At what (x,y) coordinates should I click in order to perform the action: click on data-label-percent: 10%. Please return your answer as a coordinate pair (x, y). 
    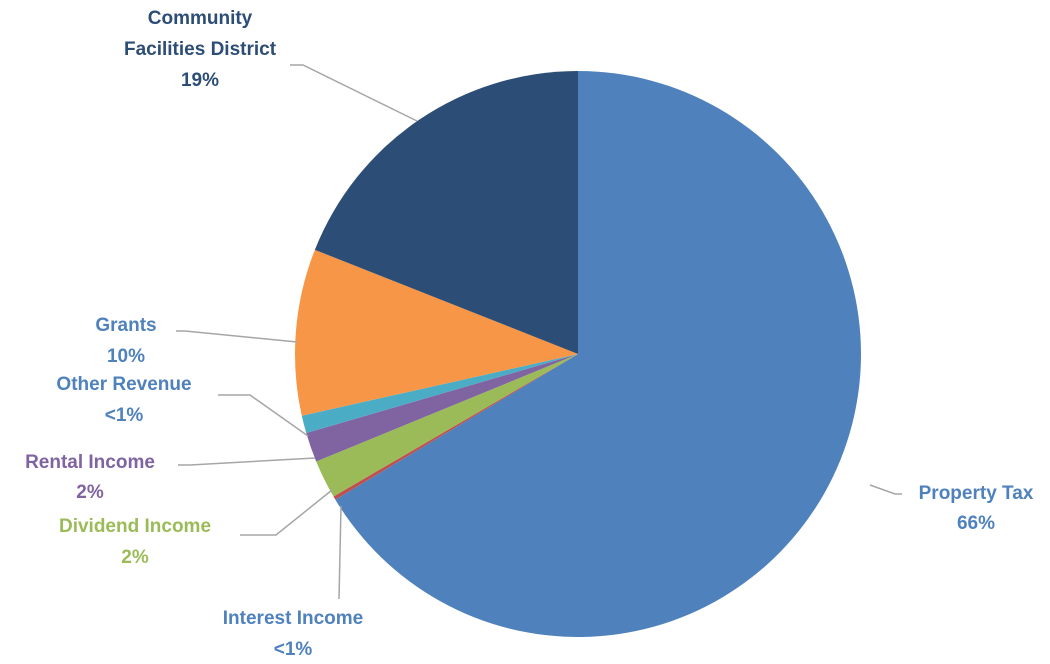
    Looking at the image, I should click on (126, 356).